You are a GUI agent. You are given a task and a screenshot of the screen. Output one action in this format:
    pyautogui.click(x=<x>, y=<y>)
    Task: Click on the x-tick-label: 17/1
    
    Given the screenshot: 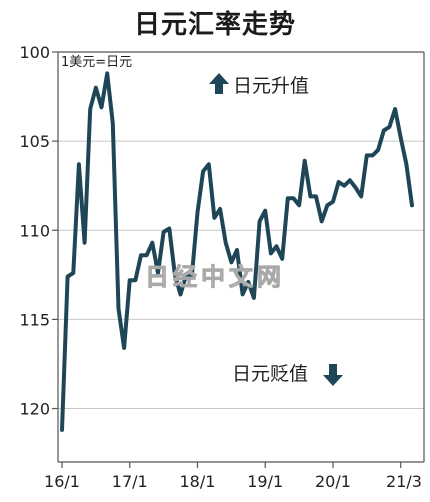 What is the action you would take?
    pyautogui.click(x=130, y=481)
    